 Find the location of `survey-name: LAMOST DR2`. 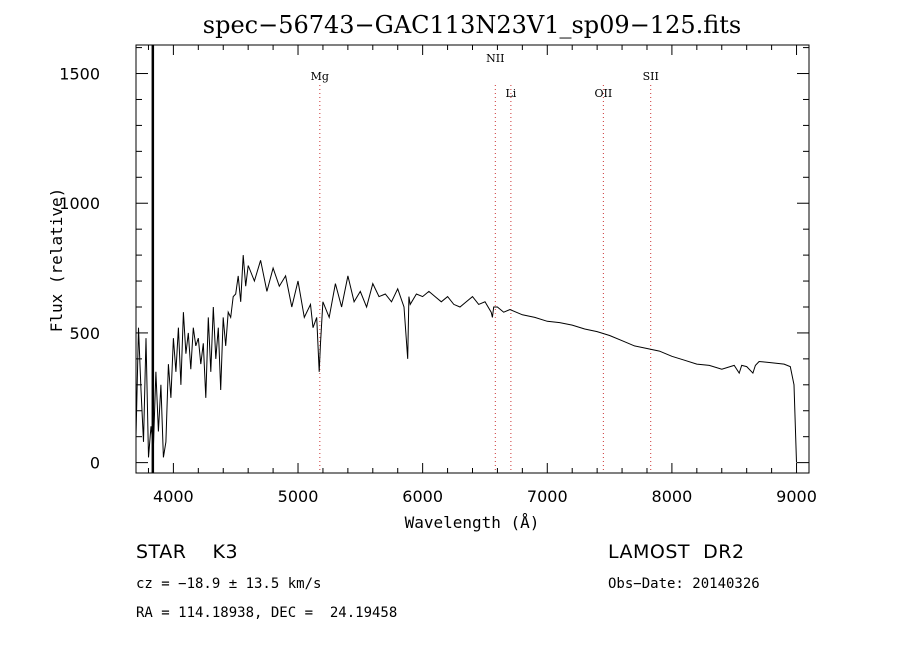

survey-name: LAMOST DR2 is located at coordinates (676, 552).